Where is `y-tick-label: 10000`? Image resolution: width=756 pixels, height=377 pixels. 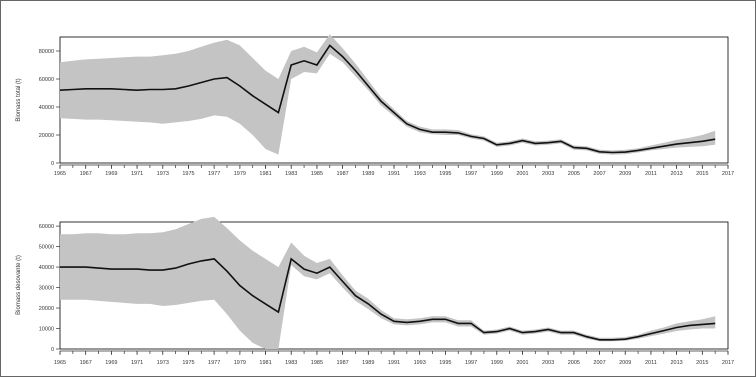
y-tick-label: 10000 is located at coordinates (46, 330).